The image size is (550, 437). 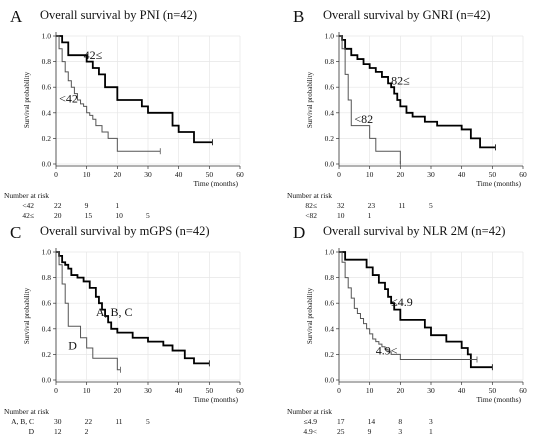 I want to click on risk-row-label: 42≤, so click(x=28, y=215).